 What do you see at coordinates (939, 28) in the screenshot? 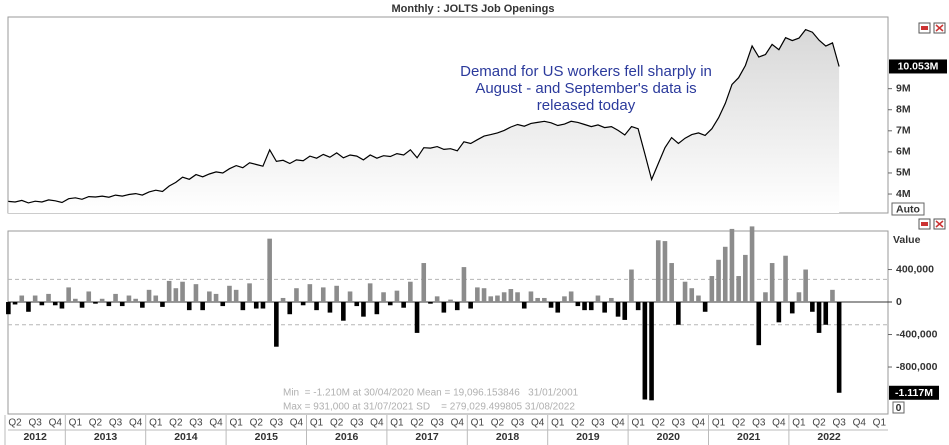
I see `close-icon-mark` at bounding box center [939, 28].